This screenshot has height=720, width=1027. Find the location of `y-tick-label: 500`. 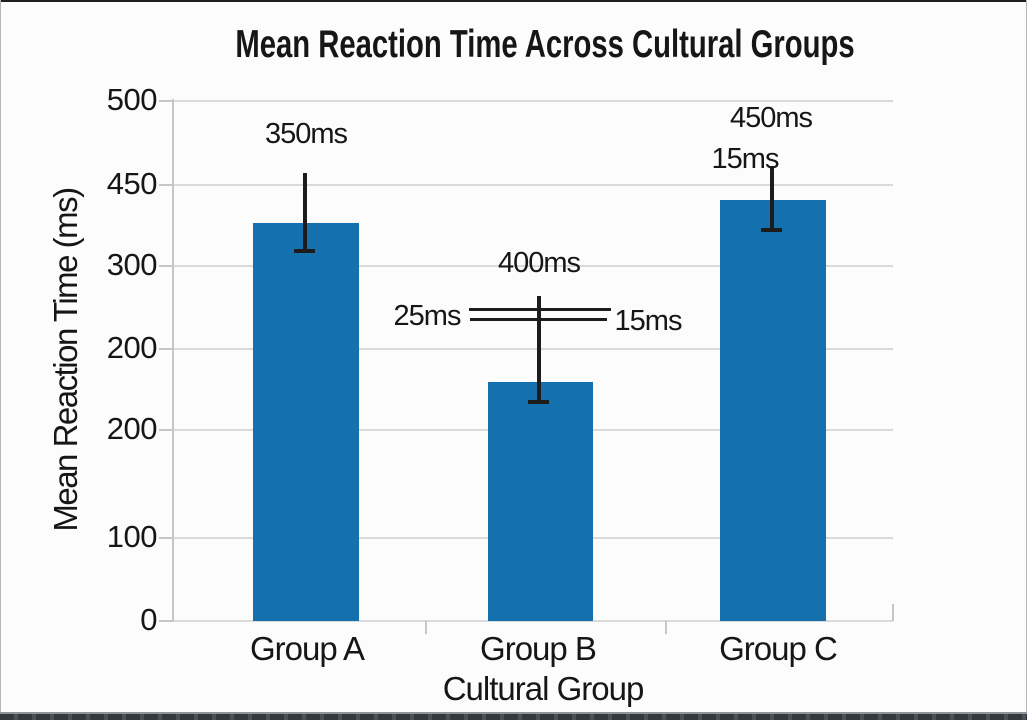

y-tick-label: 500 is located at coordinates (132, 99).